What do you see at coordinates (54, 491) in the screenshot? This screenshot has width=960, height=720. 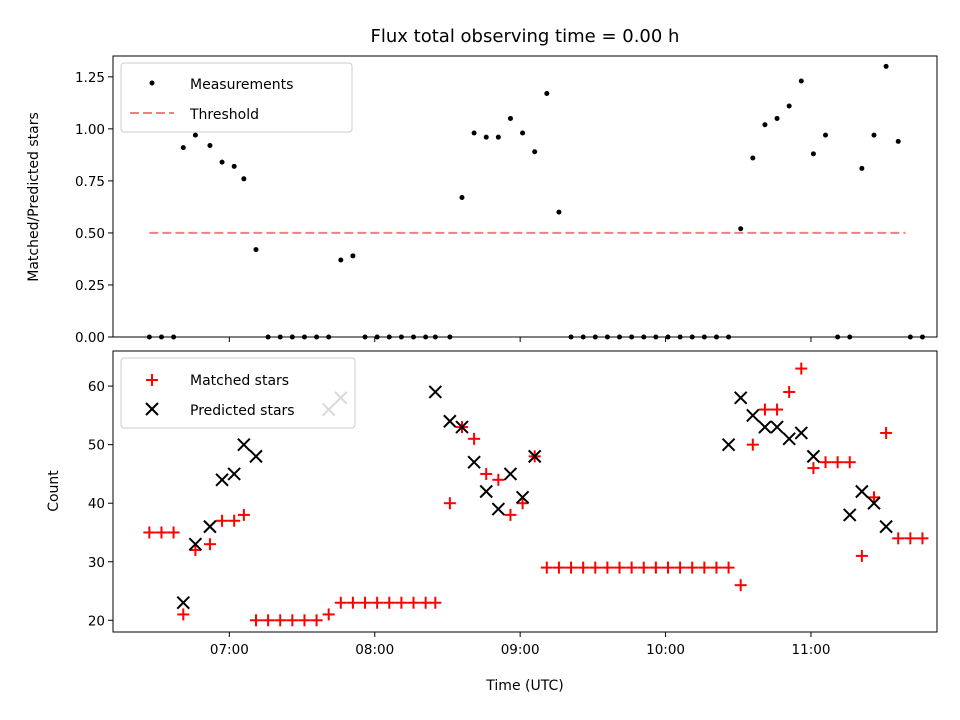 I see `count-y-axis-label: Count` at bounding box center [54, 491].